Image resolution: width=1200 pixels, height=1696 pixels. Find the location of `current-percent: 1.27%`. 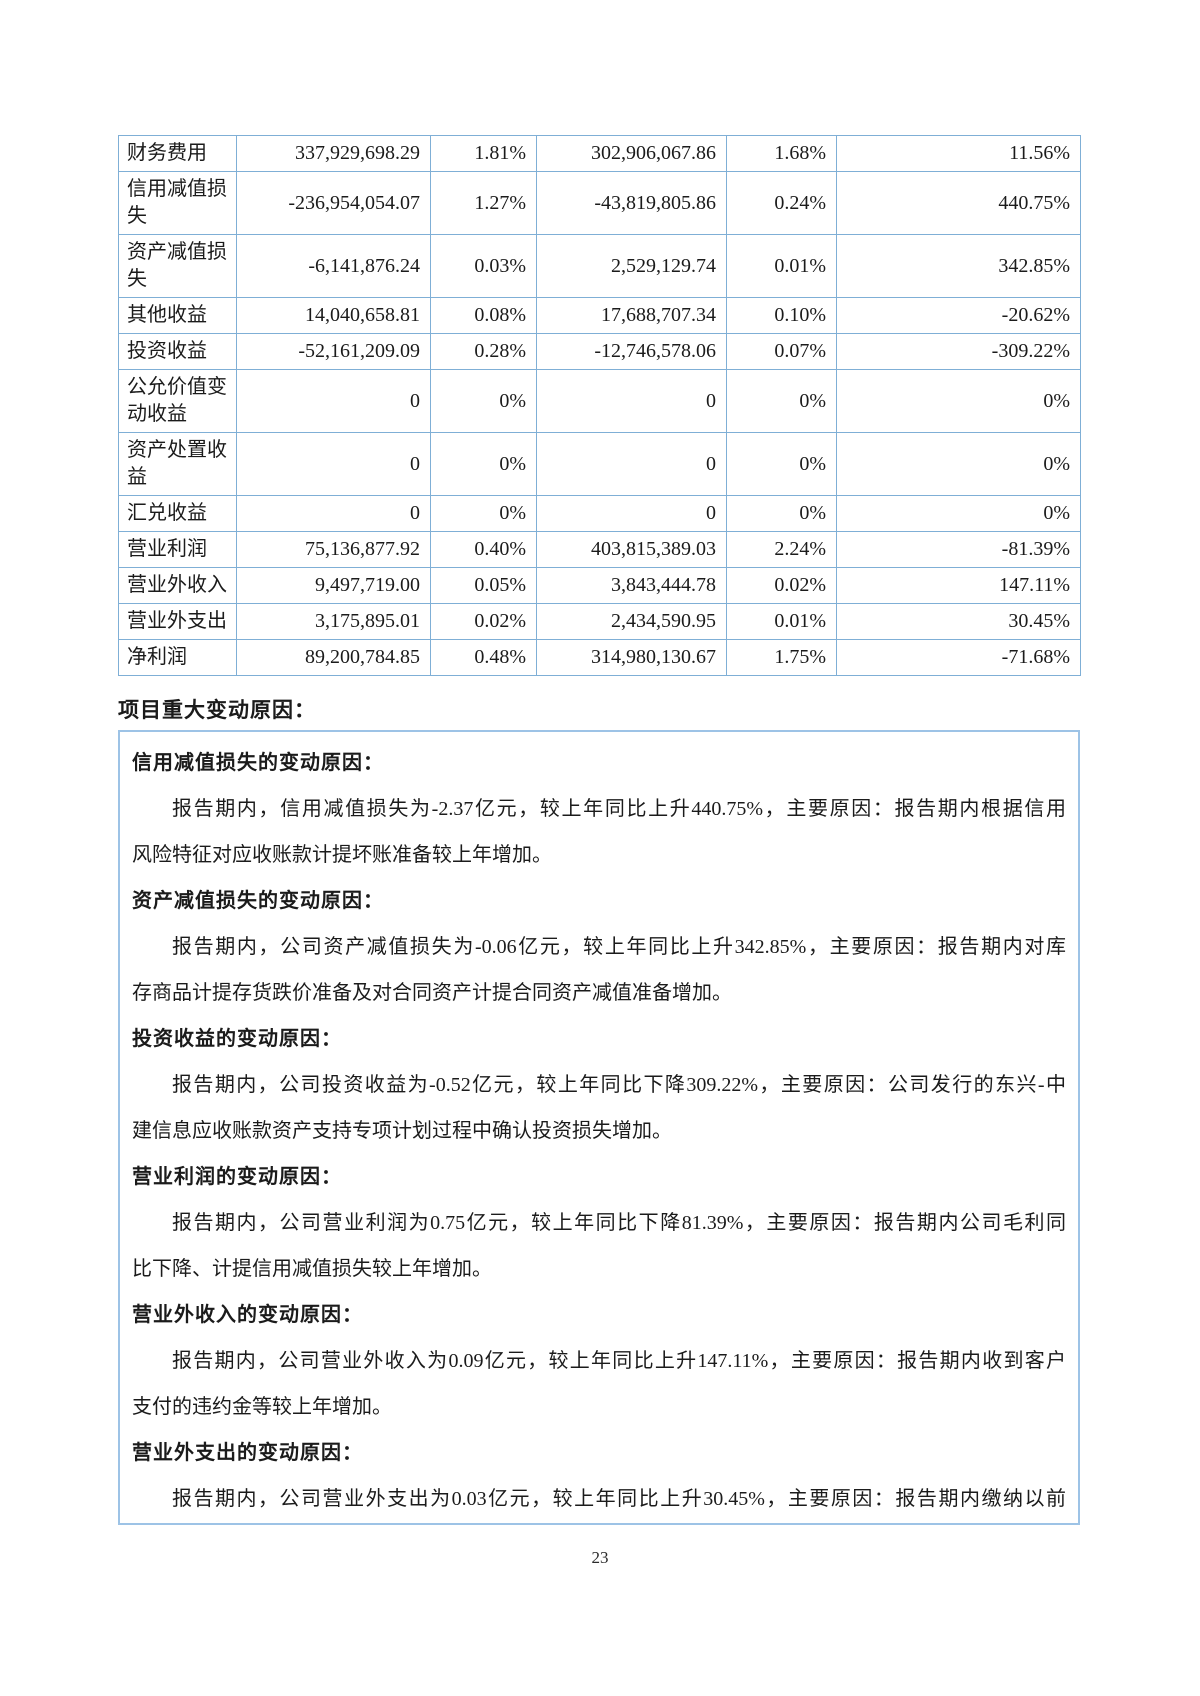

current-percent: 1.27% is located at coordinates (483, 203).